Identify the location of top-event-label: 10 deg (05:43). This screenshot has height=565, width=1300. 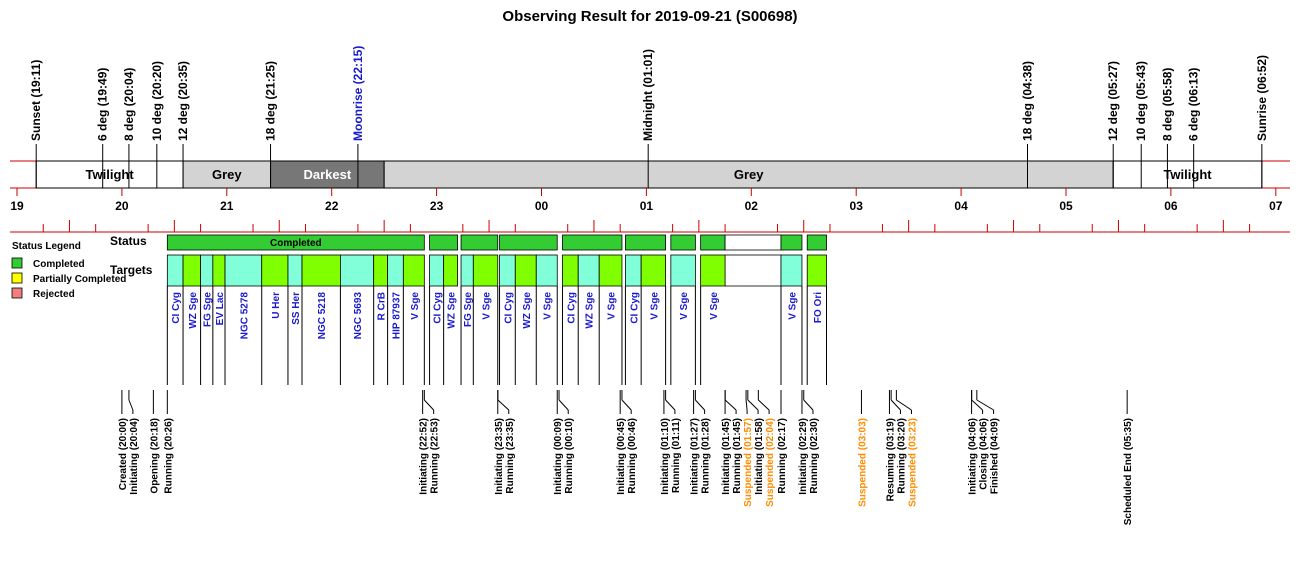
(1141, 101).